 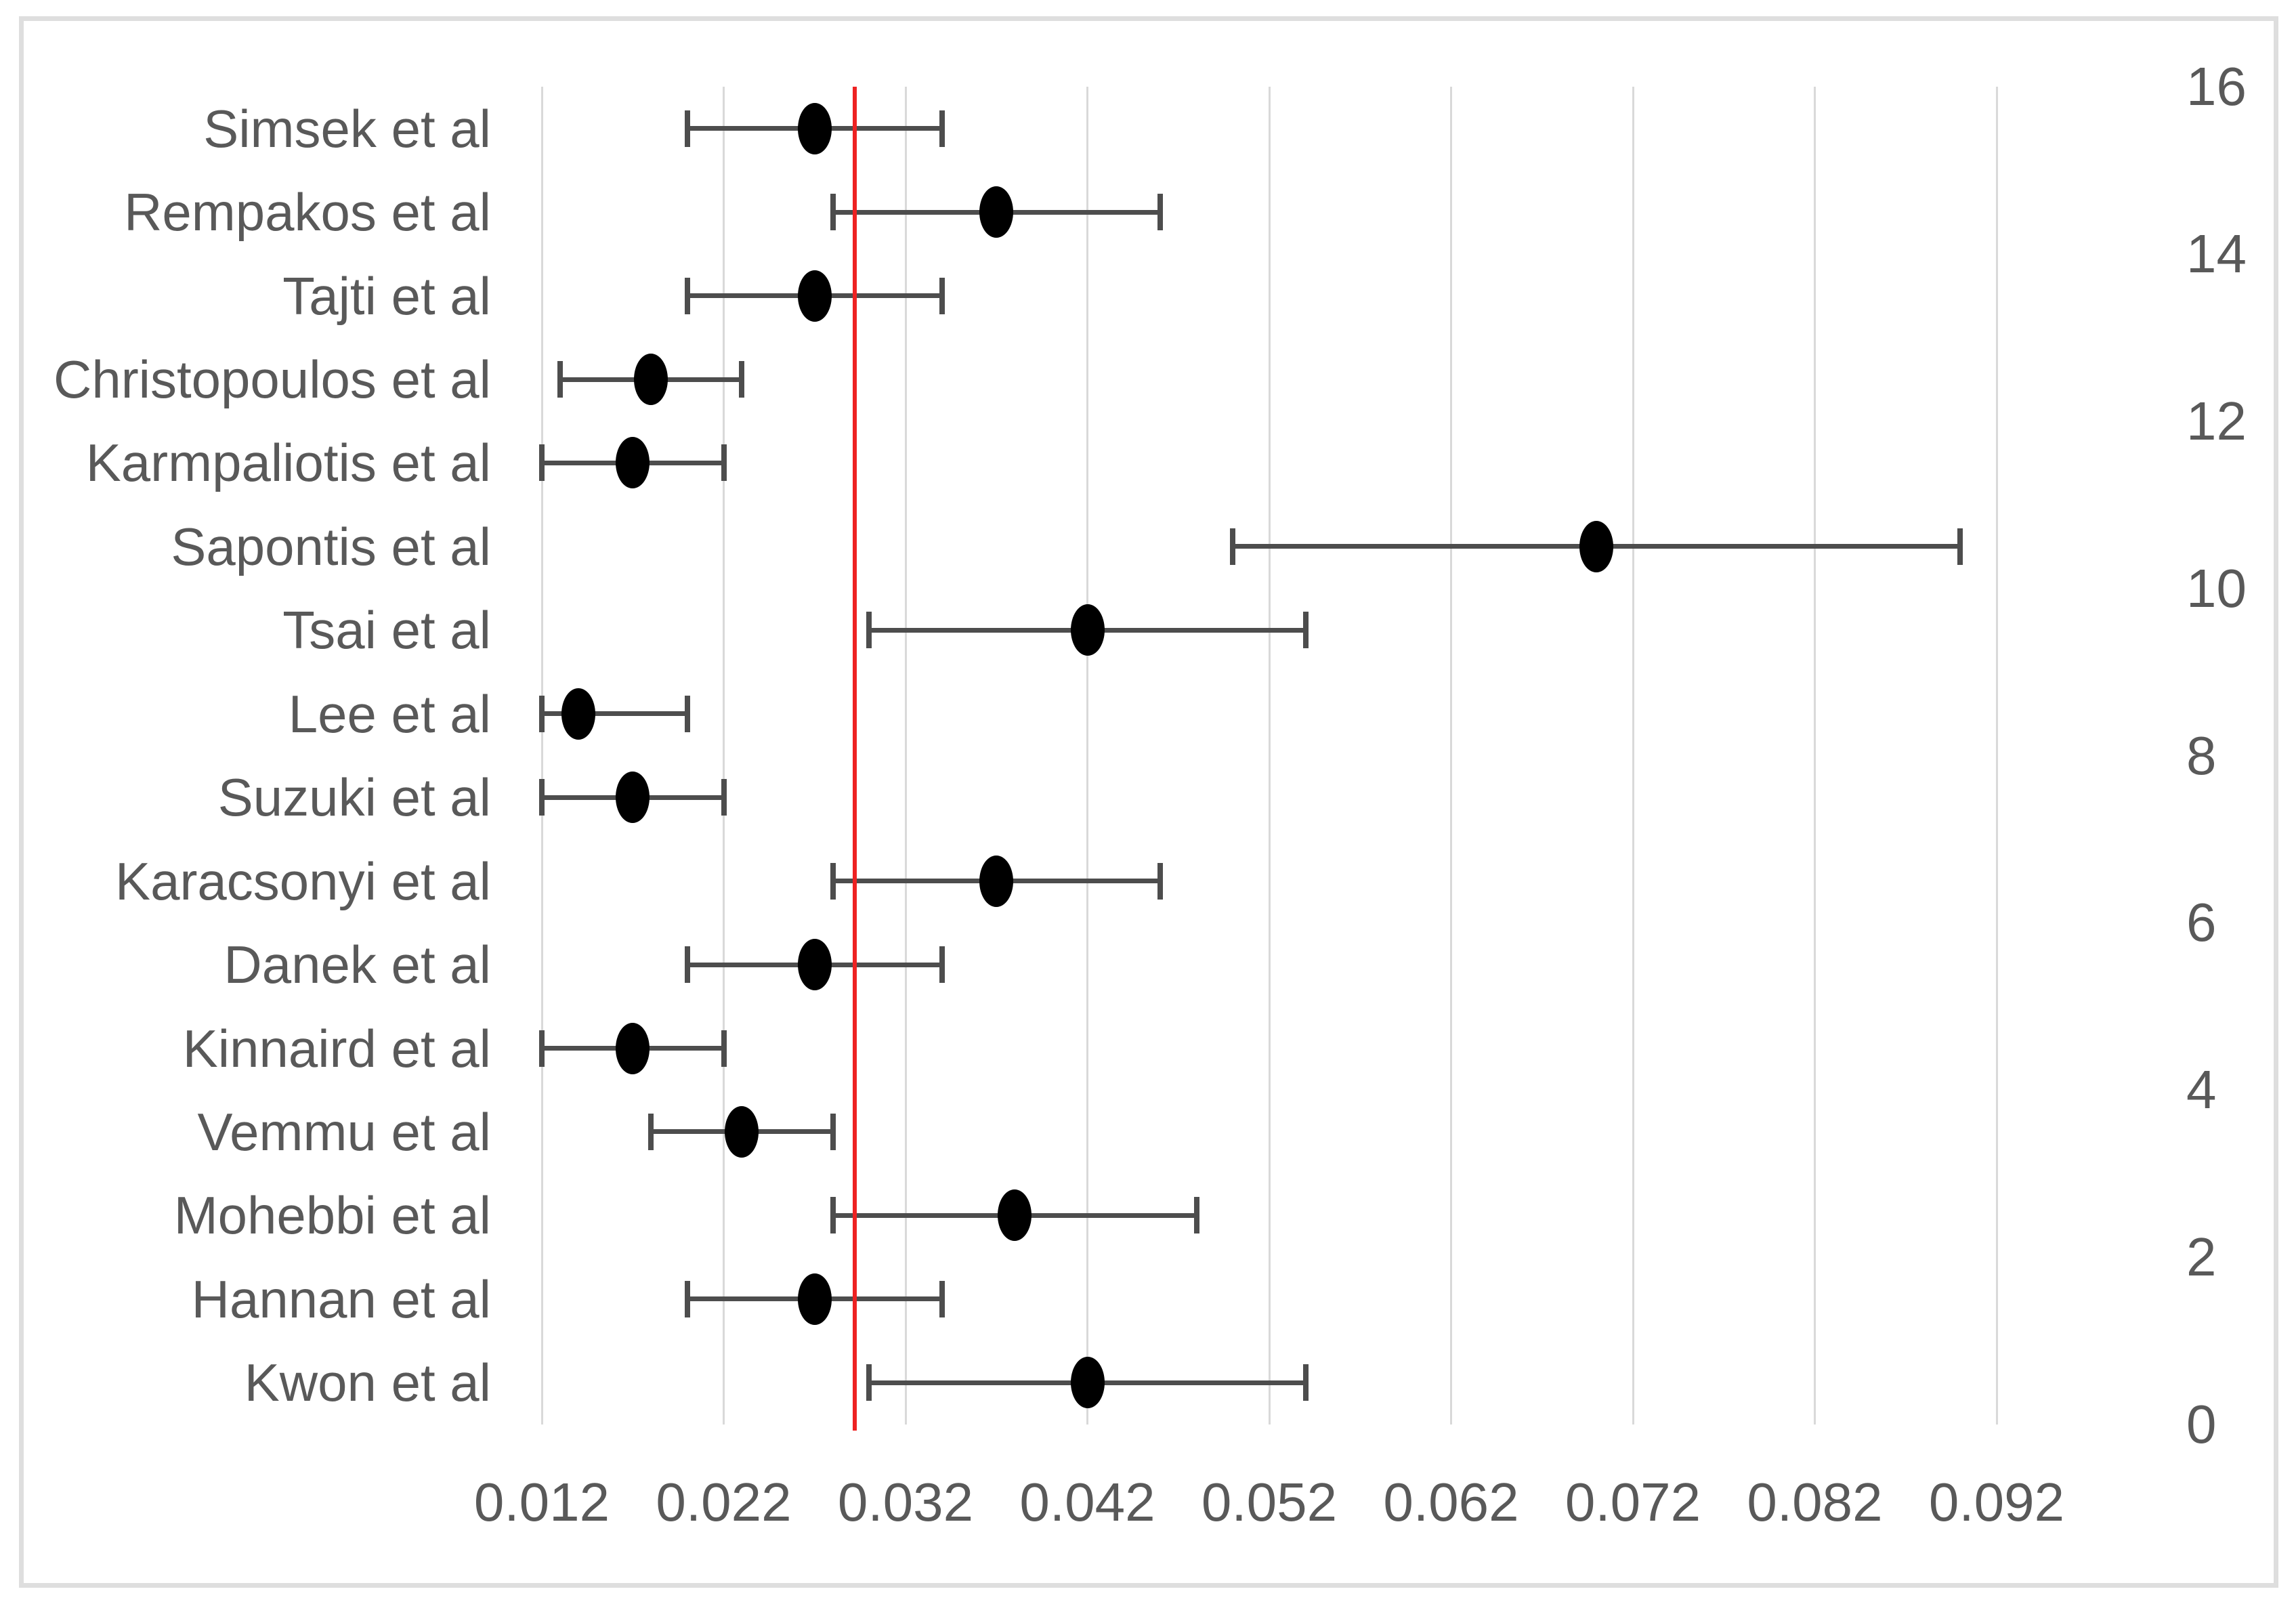 I want to click on study-label: Rempakos et al, so click(x=307, y=212).